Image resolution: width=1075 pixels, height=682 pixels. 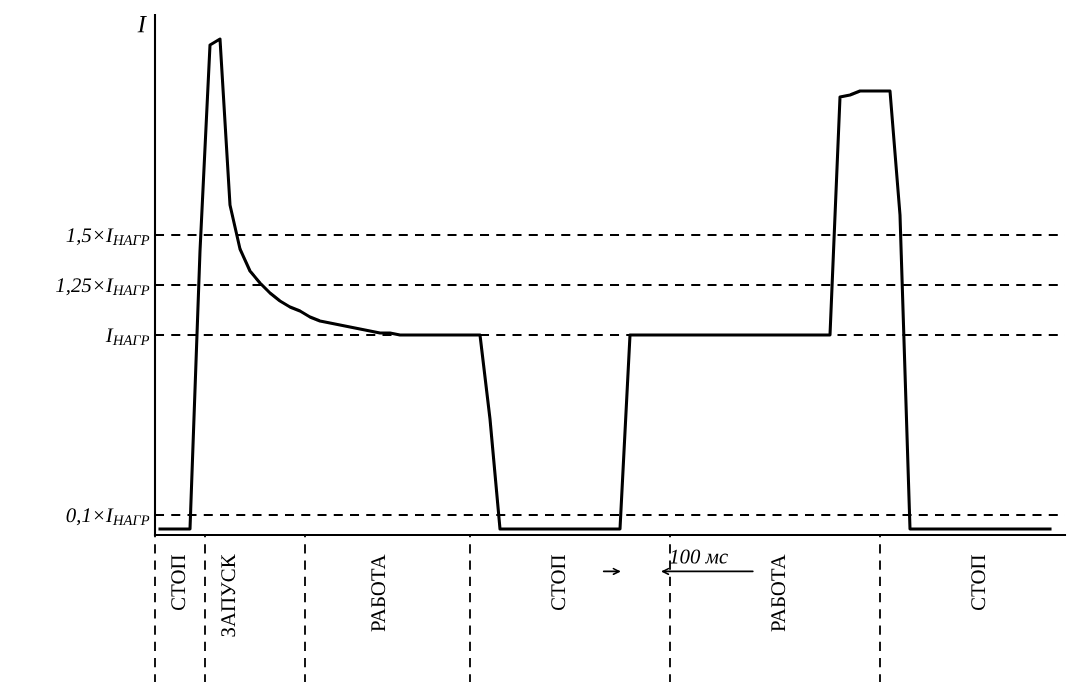 I want to click on y-tick-label: I$_{НАГР}$, so click(x=127, y=336).